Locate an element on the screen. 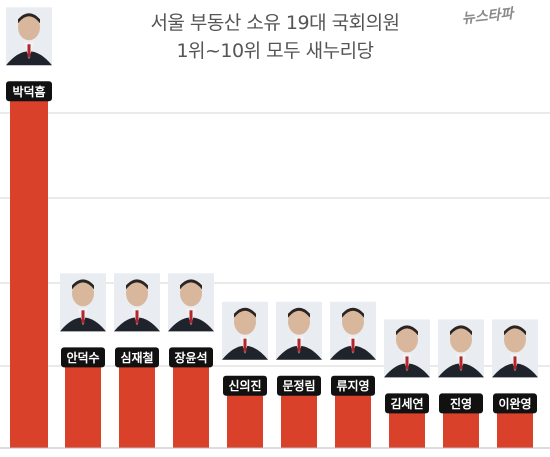 The width and height of the screenshot is (550, 457). name-label-1: 박덕흠 is located at coordinates (28, 91).